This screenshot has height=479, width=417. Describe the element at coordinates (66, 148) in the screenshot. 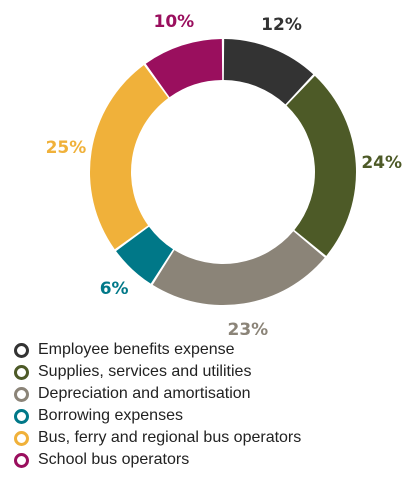

I see `data-label-bus-ferry-and-regional-bus-operators: 25%` at that location.